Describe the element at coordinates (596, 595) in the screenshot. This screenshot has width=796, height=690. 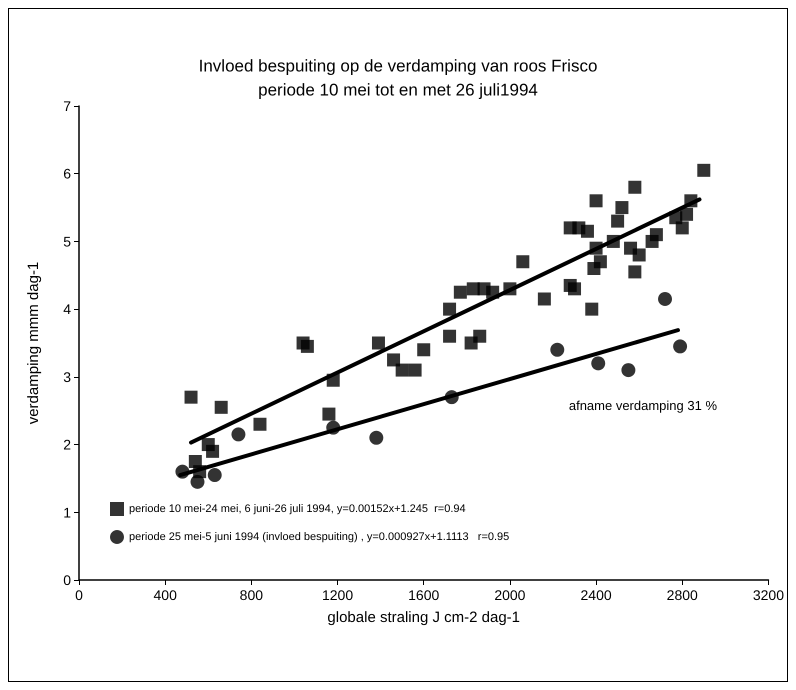
I see `x-tick-label: 2400` at that location.